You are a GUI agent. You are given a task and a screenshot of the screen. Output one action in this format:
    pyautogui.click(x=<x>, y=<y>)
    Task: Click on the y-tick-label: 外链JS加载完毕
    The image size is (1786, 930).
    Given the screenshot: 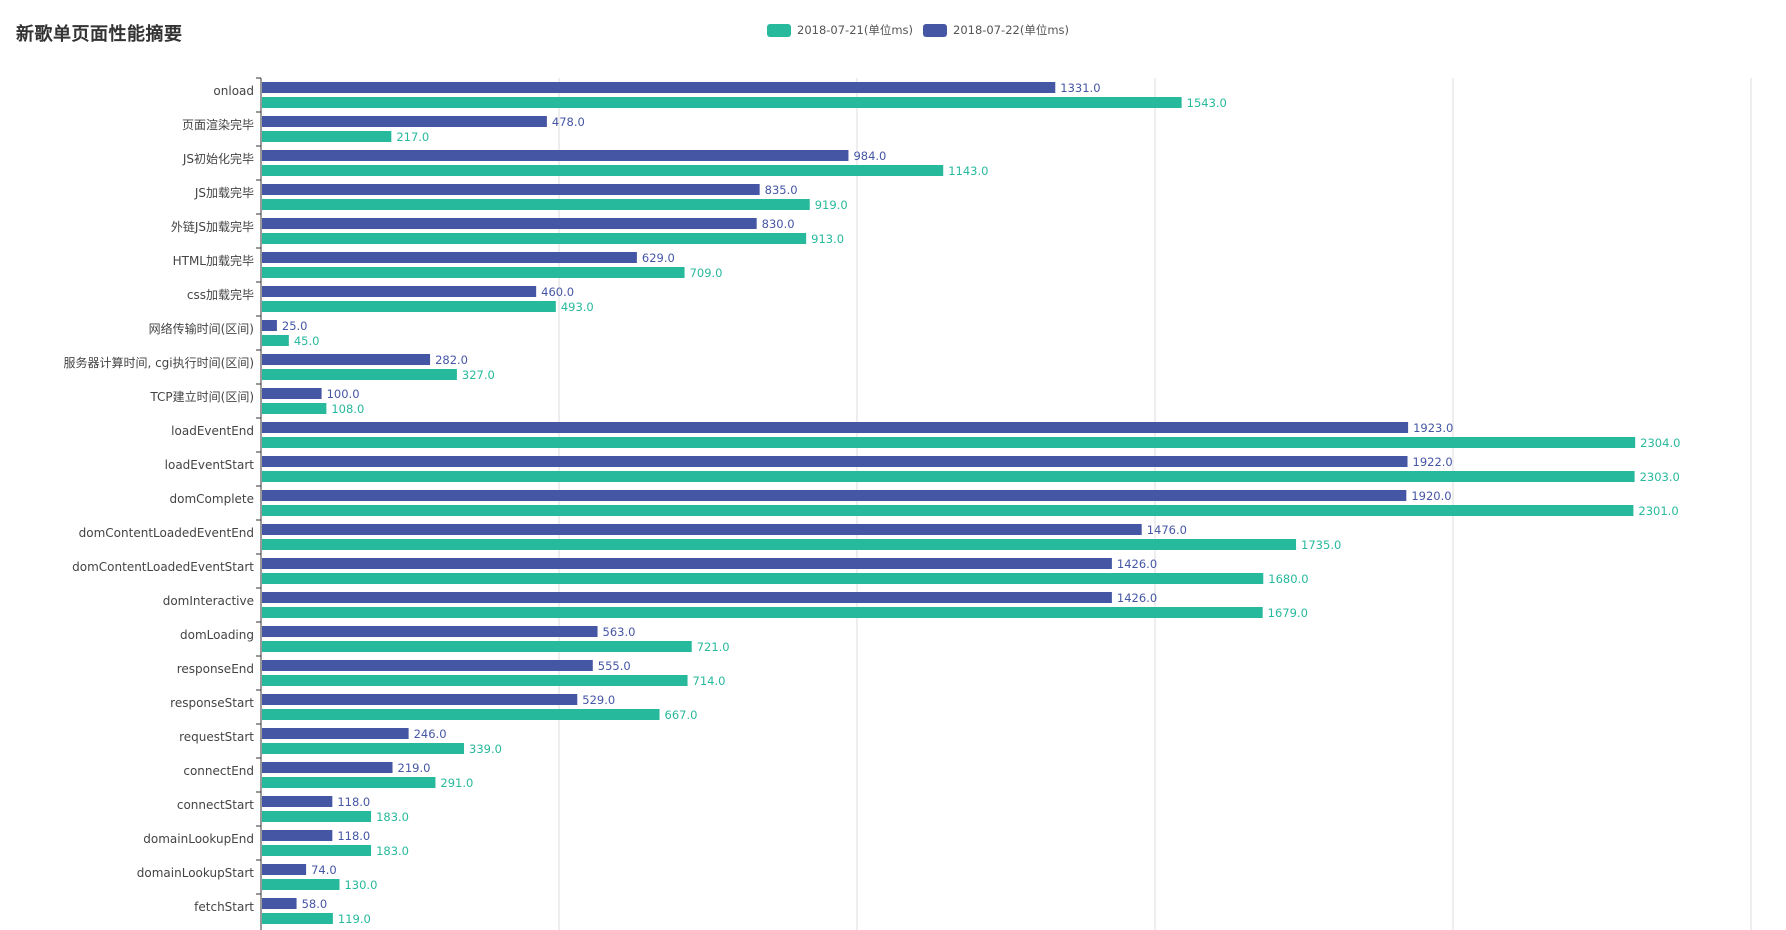 What is the action you would take?
    pyautogui.click(x=212, y=226)
    